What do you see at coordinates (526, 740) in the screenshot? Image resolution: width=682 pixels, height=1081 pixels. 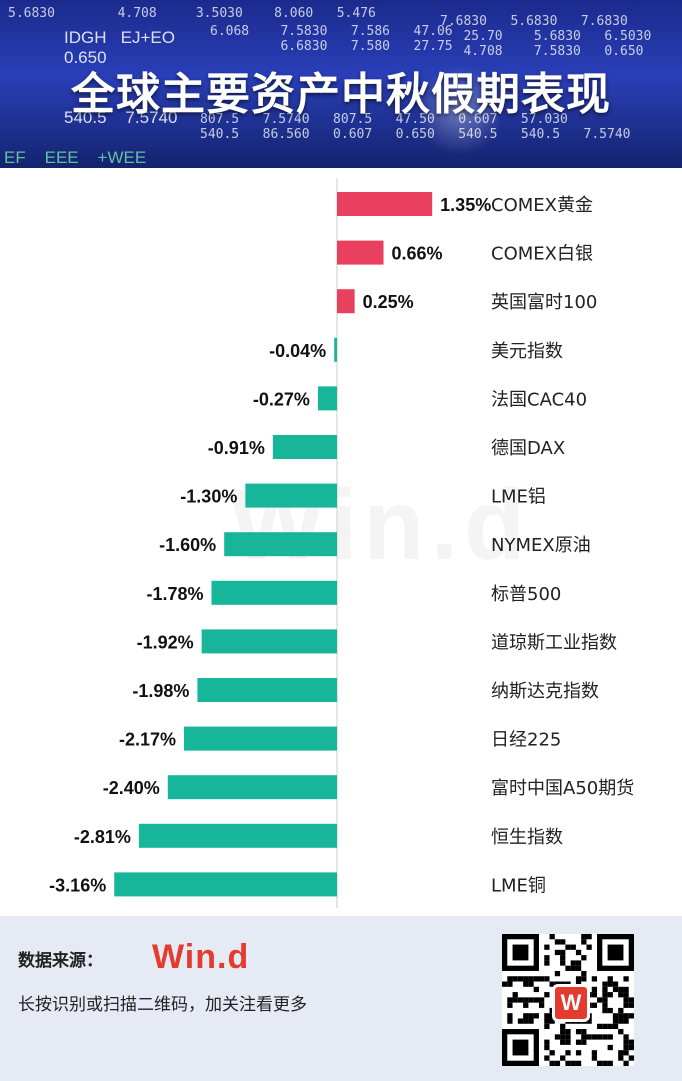 I see `category-label-11: 日经225` at bounding box center [526, 740].